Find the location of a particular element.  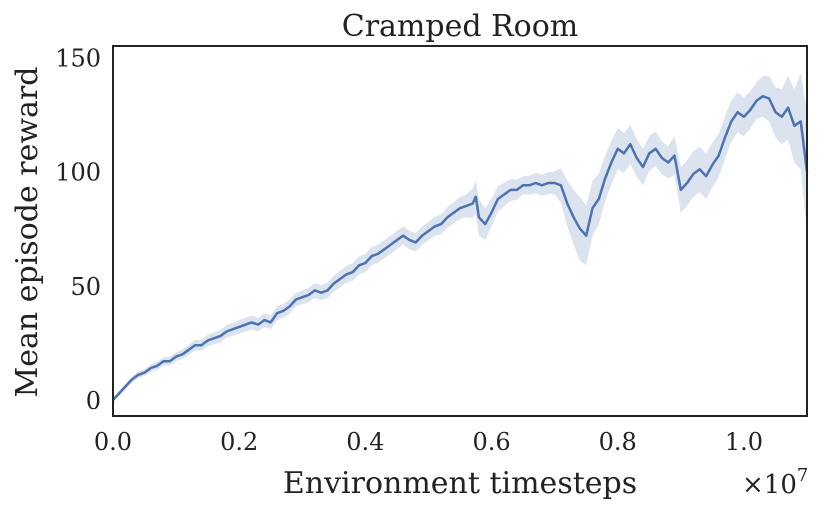

y-tick-label: 150 is located at coordinates (78, 58).